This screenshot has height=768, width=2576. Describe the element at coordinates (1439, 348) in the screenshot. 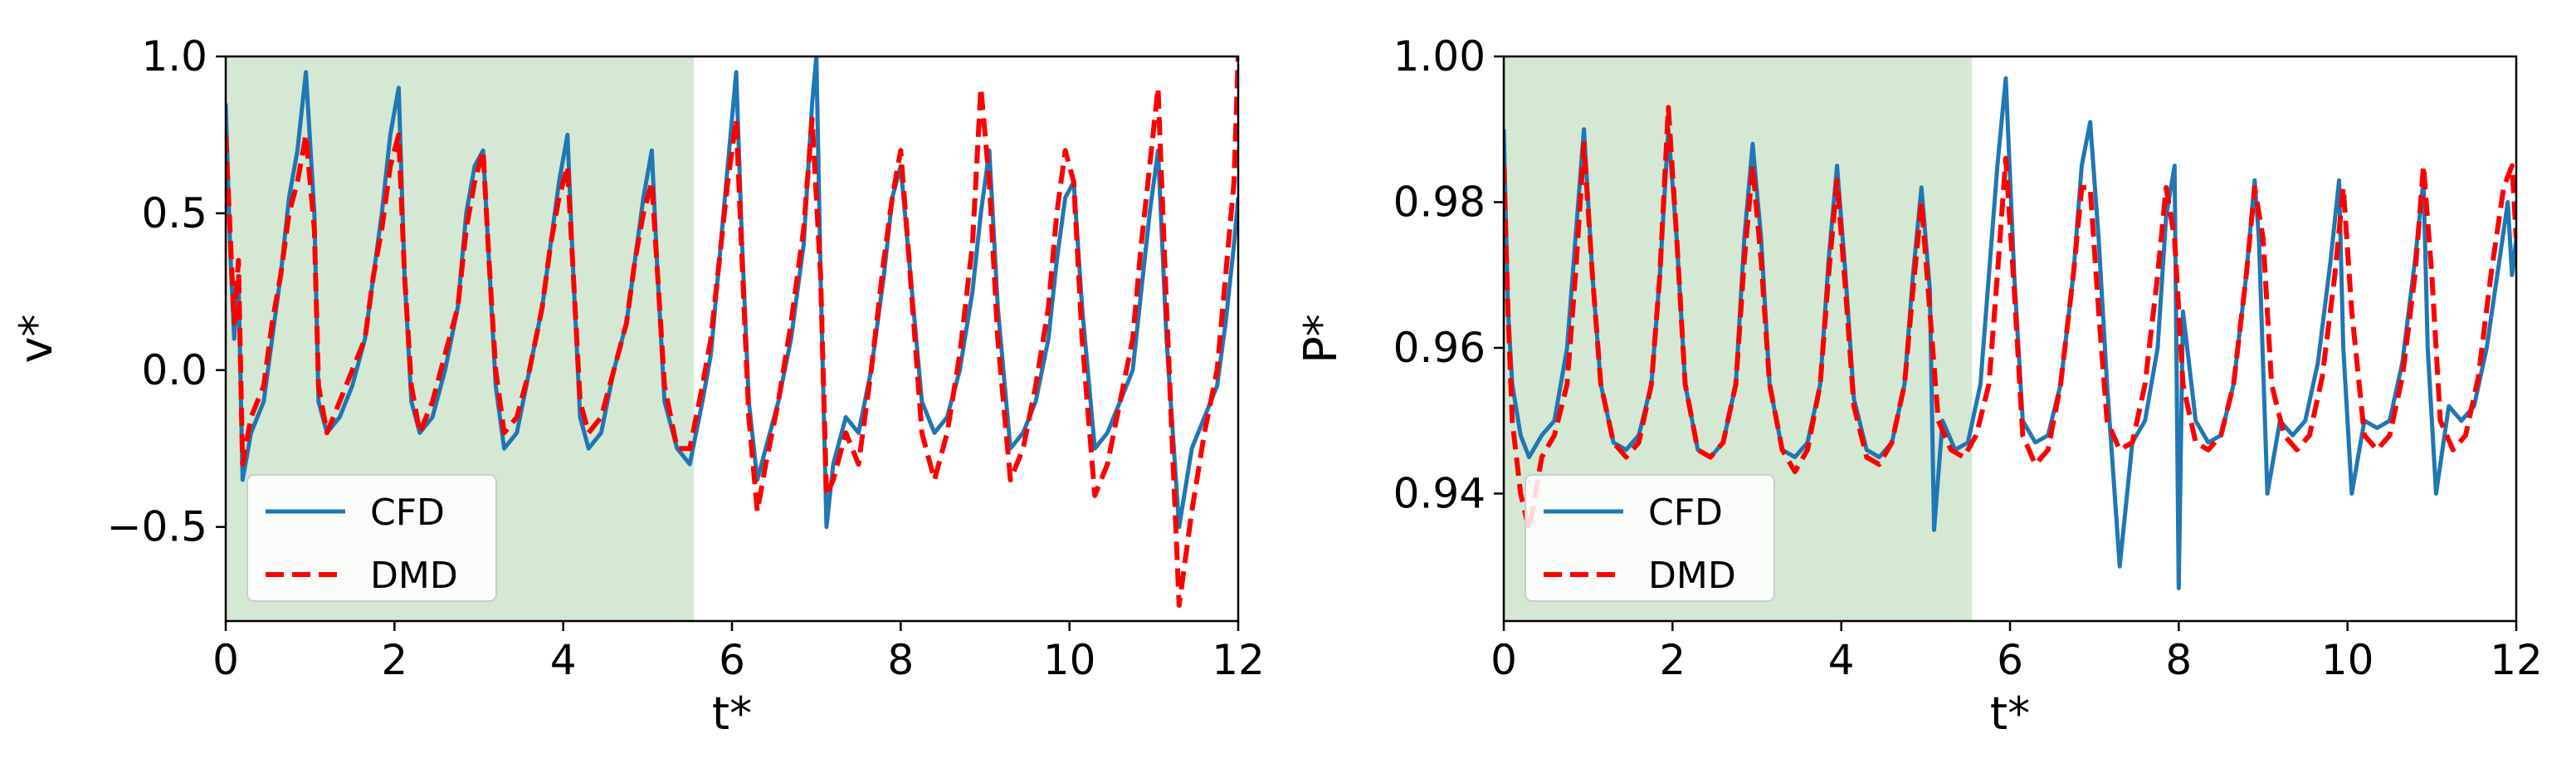

I see `y-tick-label: 0.96` at that location.